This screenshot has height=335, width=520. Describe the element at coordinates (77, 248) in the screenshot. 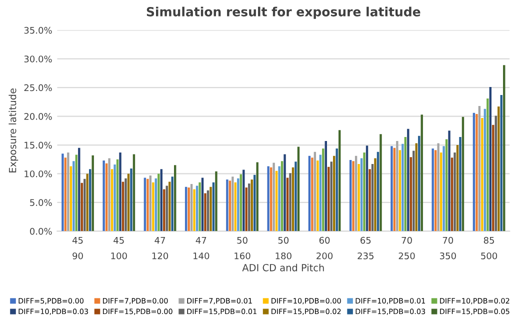

I see `x-tick-label: 45 90` at that location.